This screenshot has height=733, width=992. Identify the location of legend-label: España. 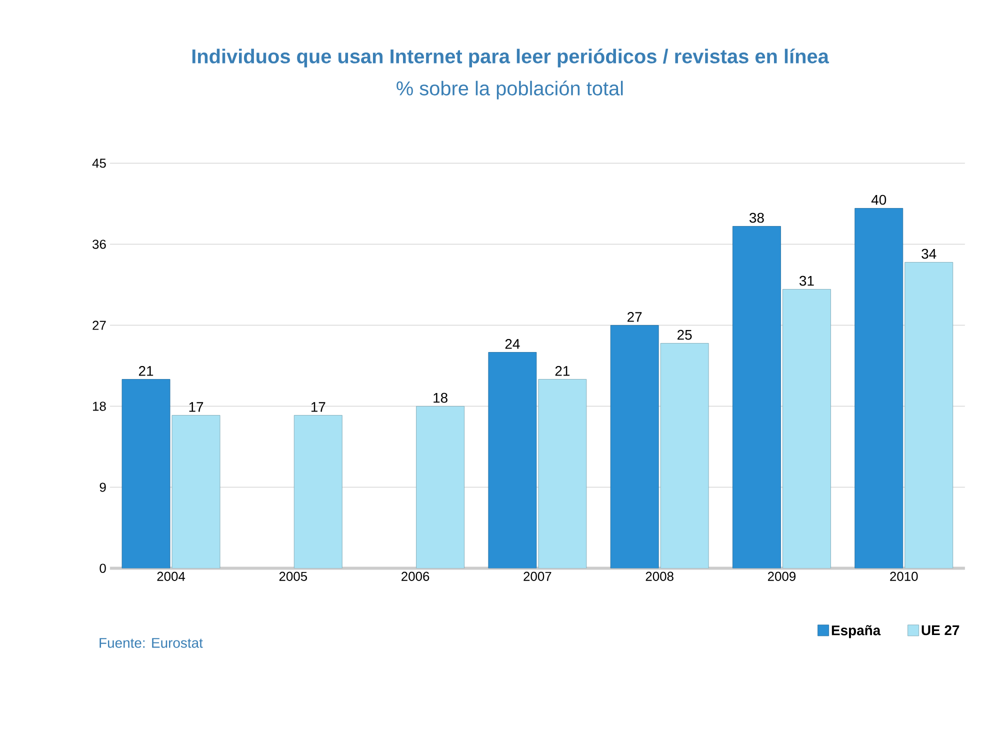
(856, 631).